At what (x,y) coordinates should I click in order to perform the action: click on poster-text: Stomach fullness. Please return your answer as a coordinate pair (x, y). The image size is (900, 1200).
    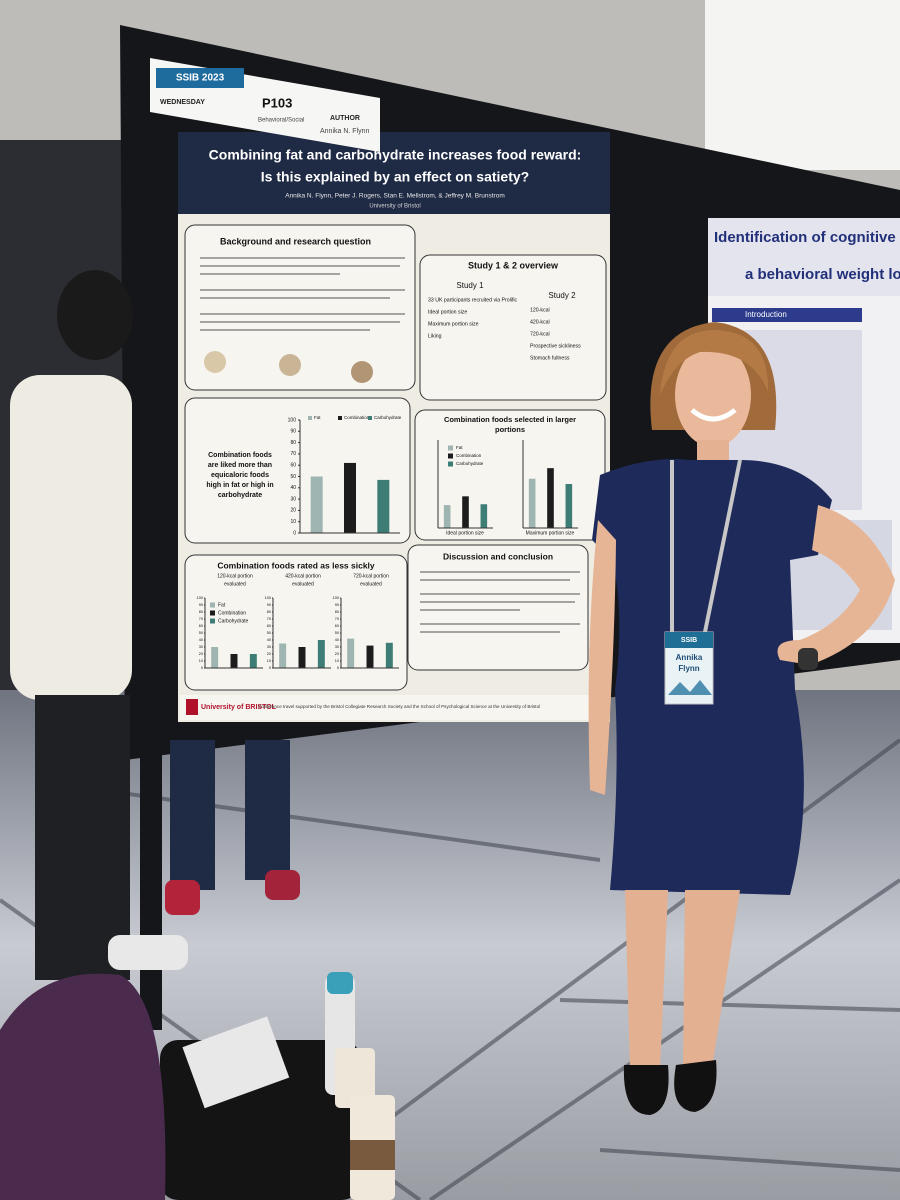
    Looking at the image, I should click on (550, 358).